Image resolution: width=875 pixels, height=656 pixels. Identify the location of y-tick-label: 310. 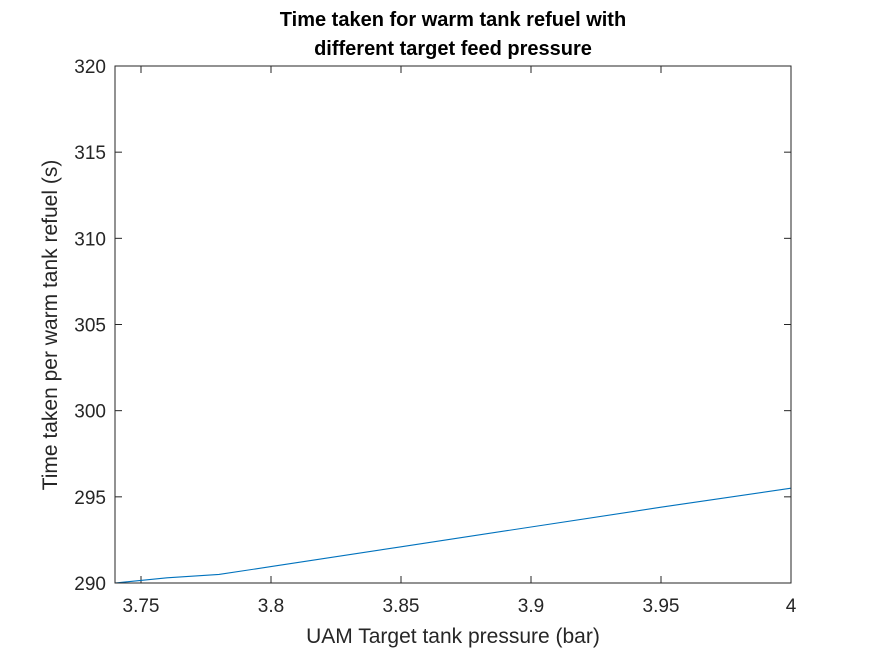
(90, 239).